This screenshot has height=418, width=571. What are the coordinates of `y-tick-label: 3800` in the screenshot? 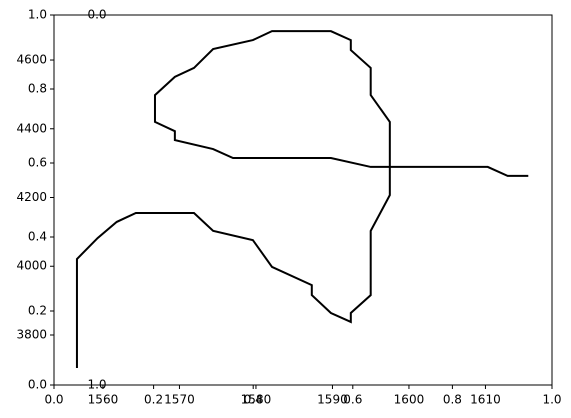 It's located at (31, 334).